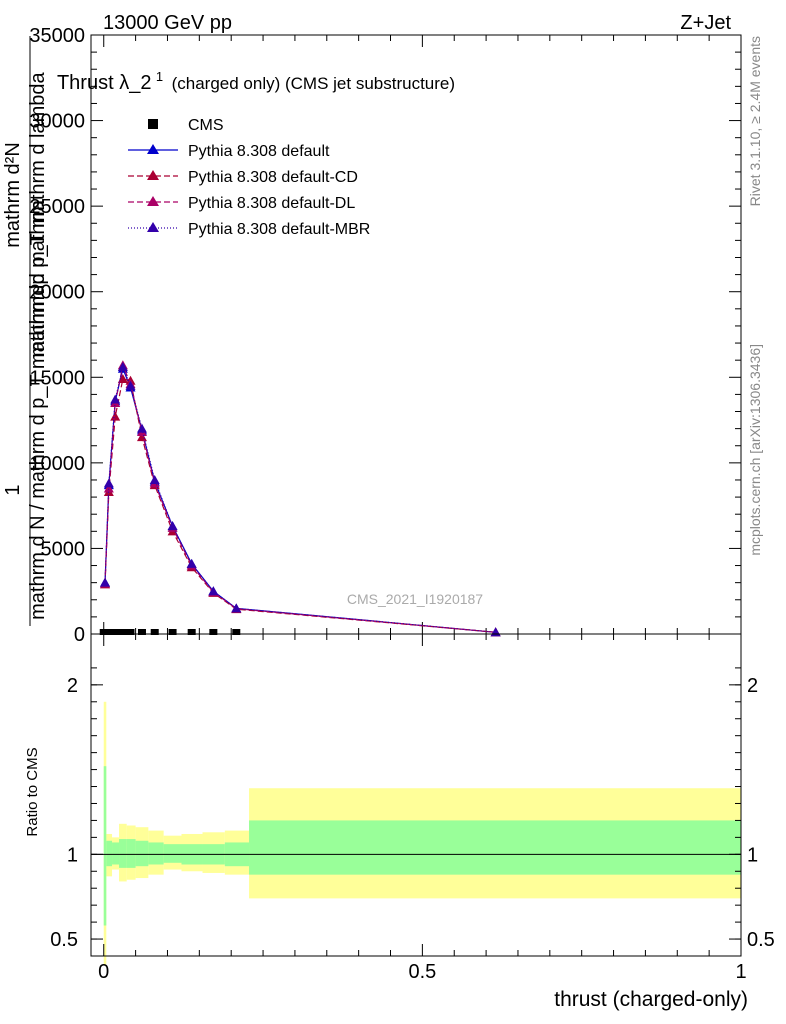 The height and width of the screenshot is (1024, 786). I want to click on header-process: Z+Jet, so click(705, 23).